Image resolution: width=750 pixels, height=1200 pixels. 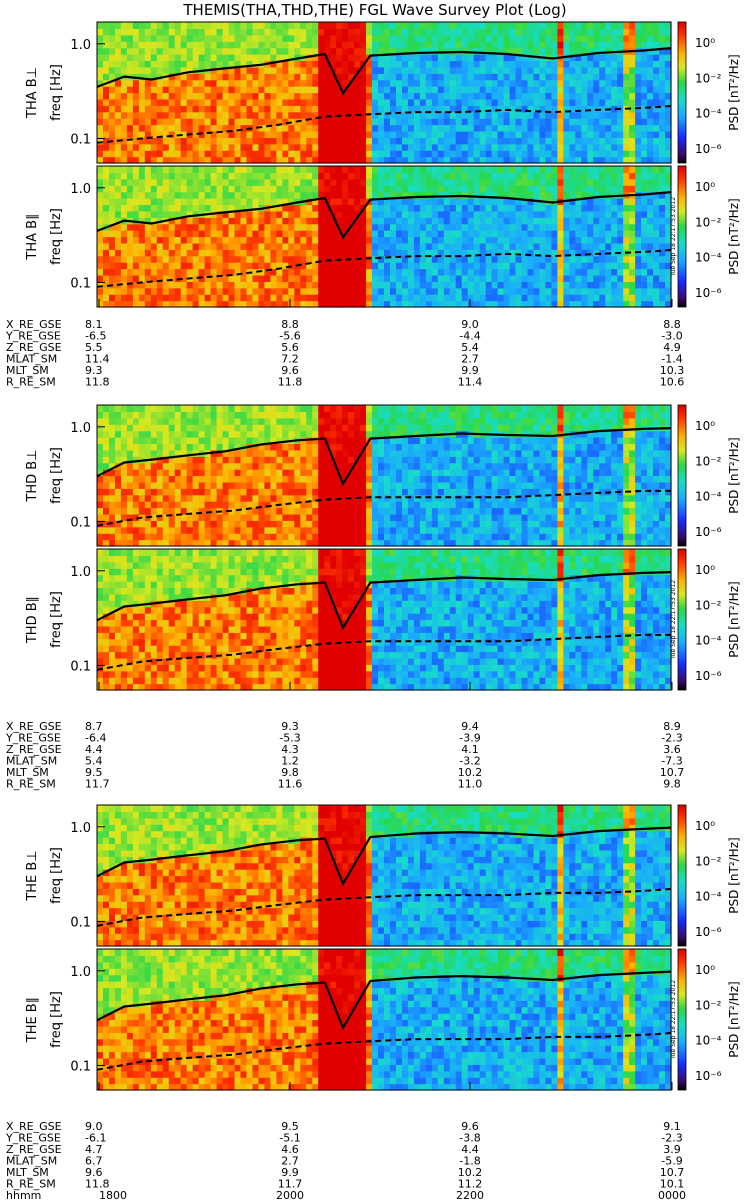 What do you see at coordinates (384, 93) in the screenshot?
I see `spectrogram-tha-perp` at bounding box center [384, 93].